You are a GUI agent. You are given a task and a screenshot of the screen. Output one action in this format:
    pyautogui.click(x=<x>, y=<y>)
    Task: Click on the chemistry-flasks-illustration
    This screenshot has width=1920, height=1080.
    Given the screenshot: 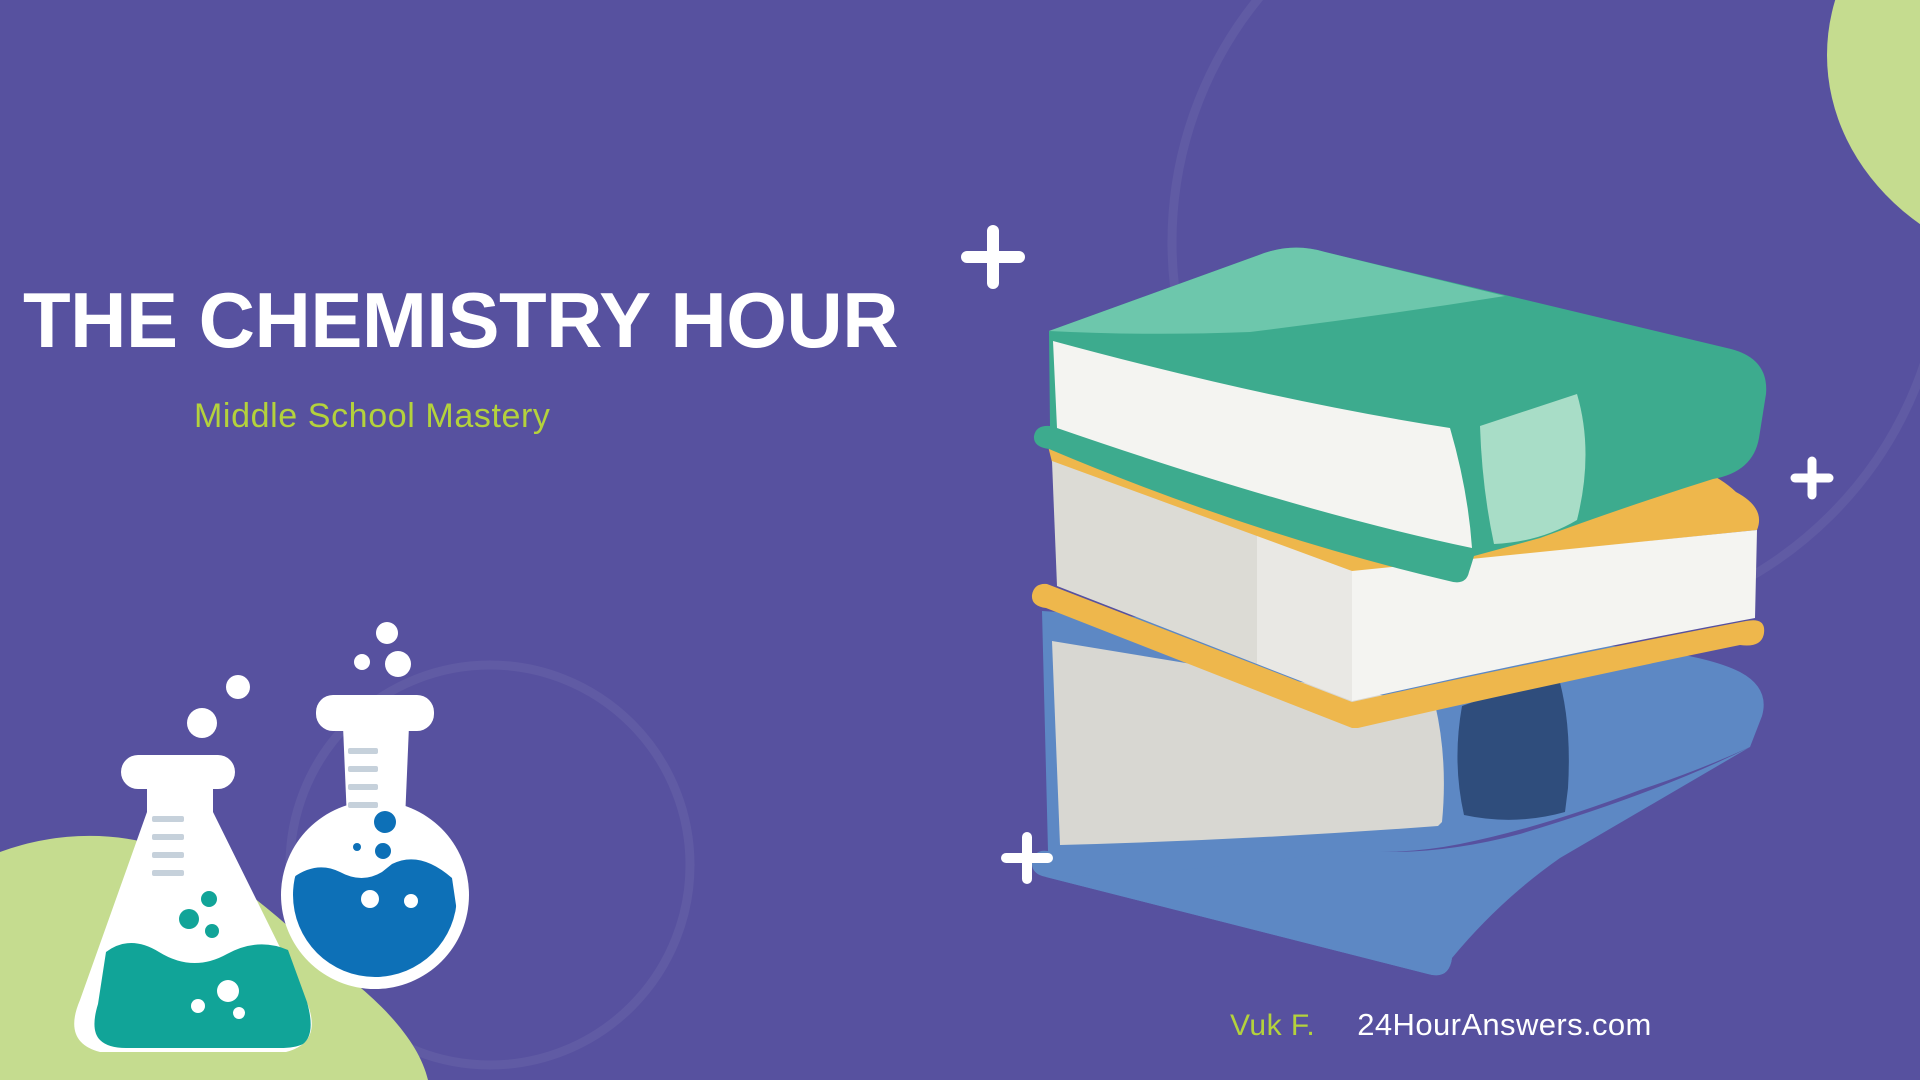 What is the action you would take?
    pyautogui.click(x=271, y=837)
    